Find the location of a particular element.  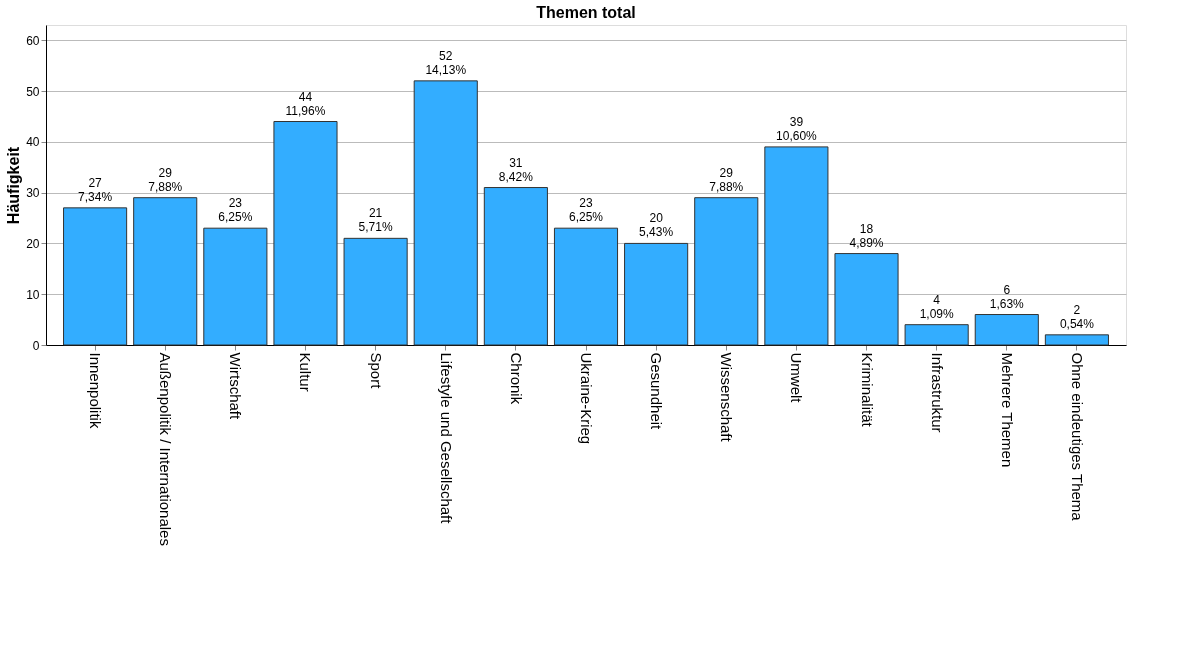

x-tick-label: Mehrere Themen is located at coordinates (1007, 410).